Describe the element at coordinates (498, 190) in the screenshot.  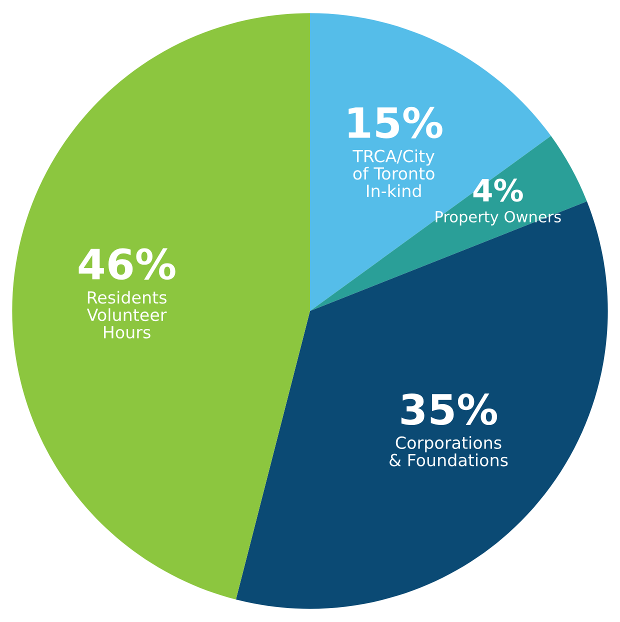
I see `data-label: 4%` at that location.